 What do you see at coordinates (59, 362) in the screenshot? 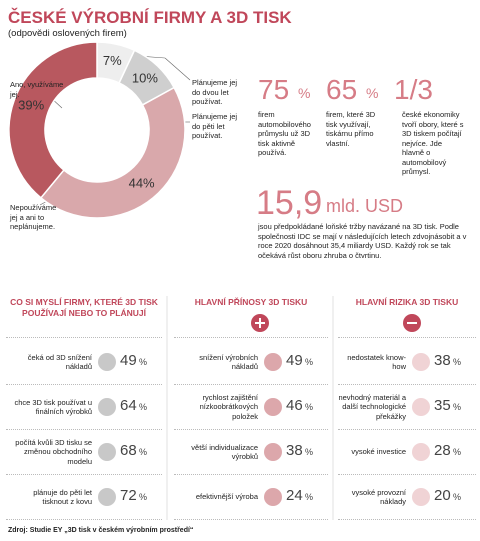
I see `row-label: čeká od 3D snížení nákladů` at bounding box center [59, 362].